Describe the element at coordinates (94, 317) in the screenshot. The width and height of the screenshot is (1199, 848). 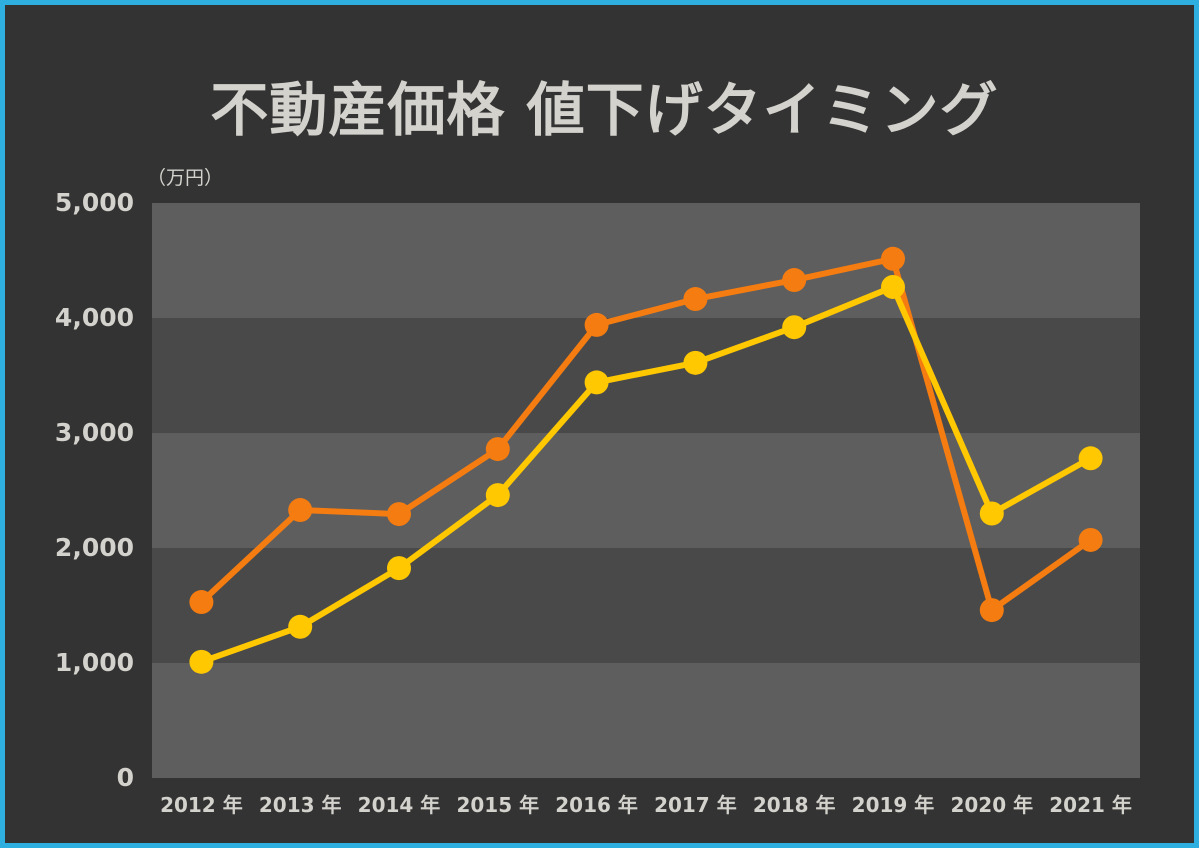
I see `y-axis-tick-label: 4,000` at that location.